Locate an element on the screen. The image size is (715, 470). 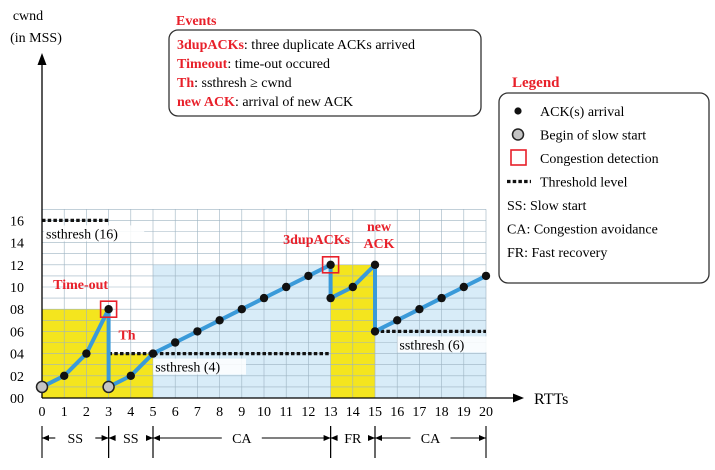
y-tick-label: 02 is located at coordinates (17, 377).